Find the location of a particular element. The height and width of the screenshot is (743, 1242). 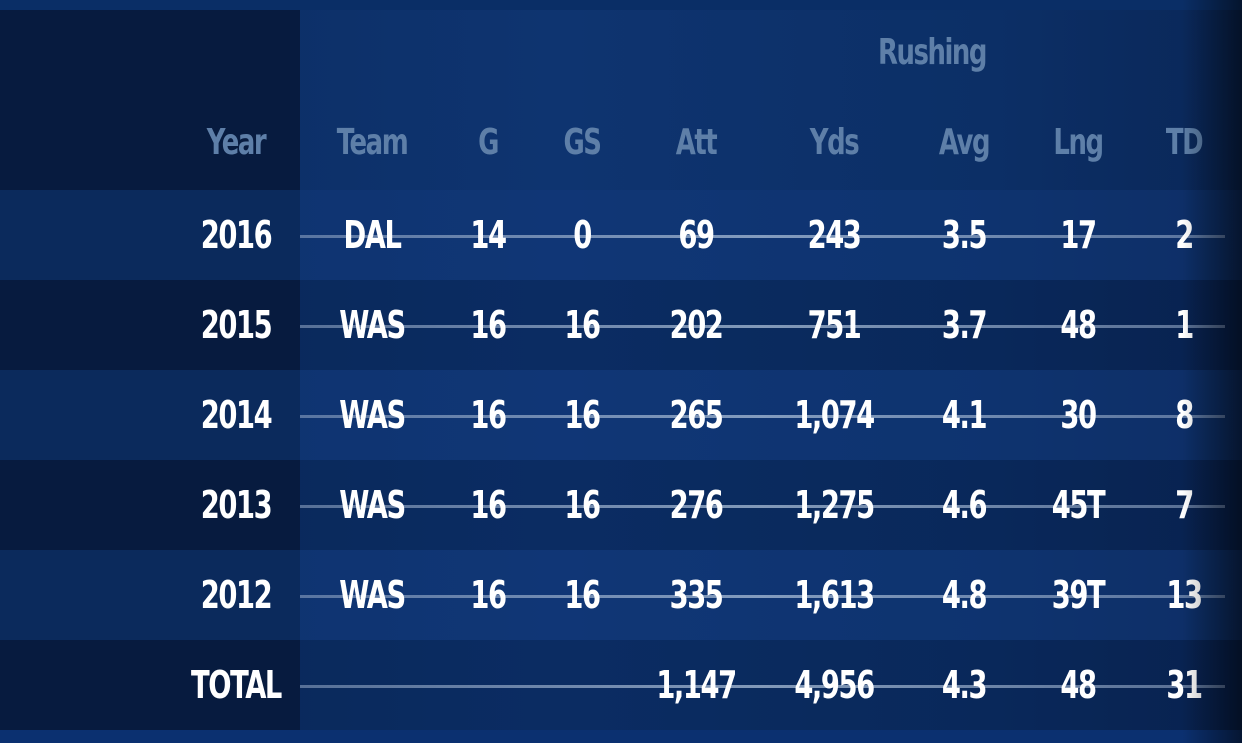

cell-year: 2012 is located at coordinates (236, 595).